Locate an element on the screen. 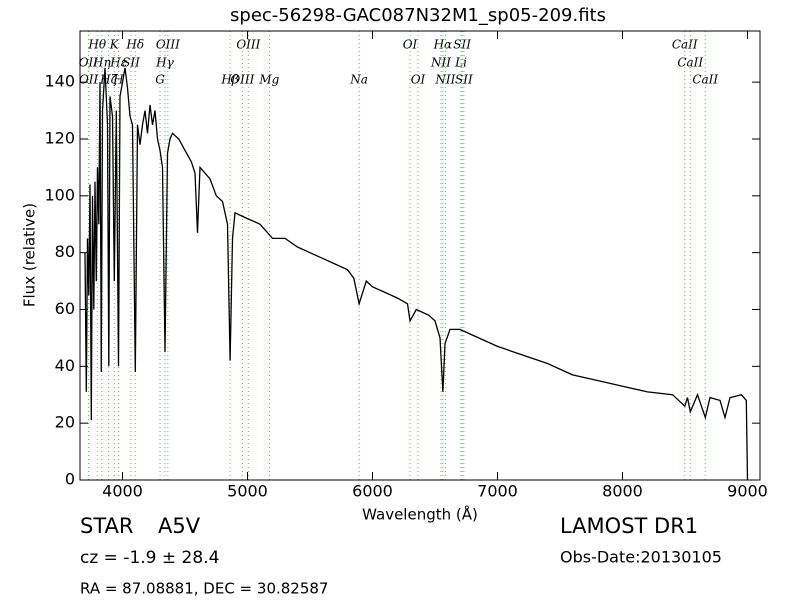 The image size is (800, 600). y-axis-label: Flux (relative) is located at coordinates (30, 255).